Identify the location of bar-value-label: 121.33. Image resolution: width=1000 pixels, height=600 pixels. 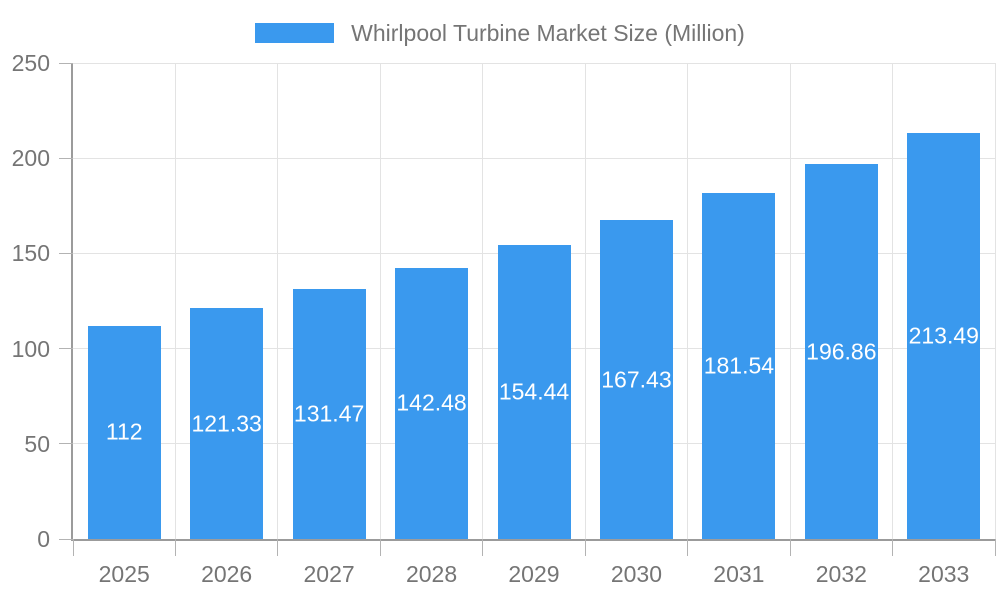
(226, 423).